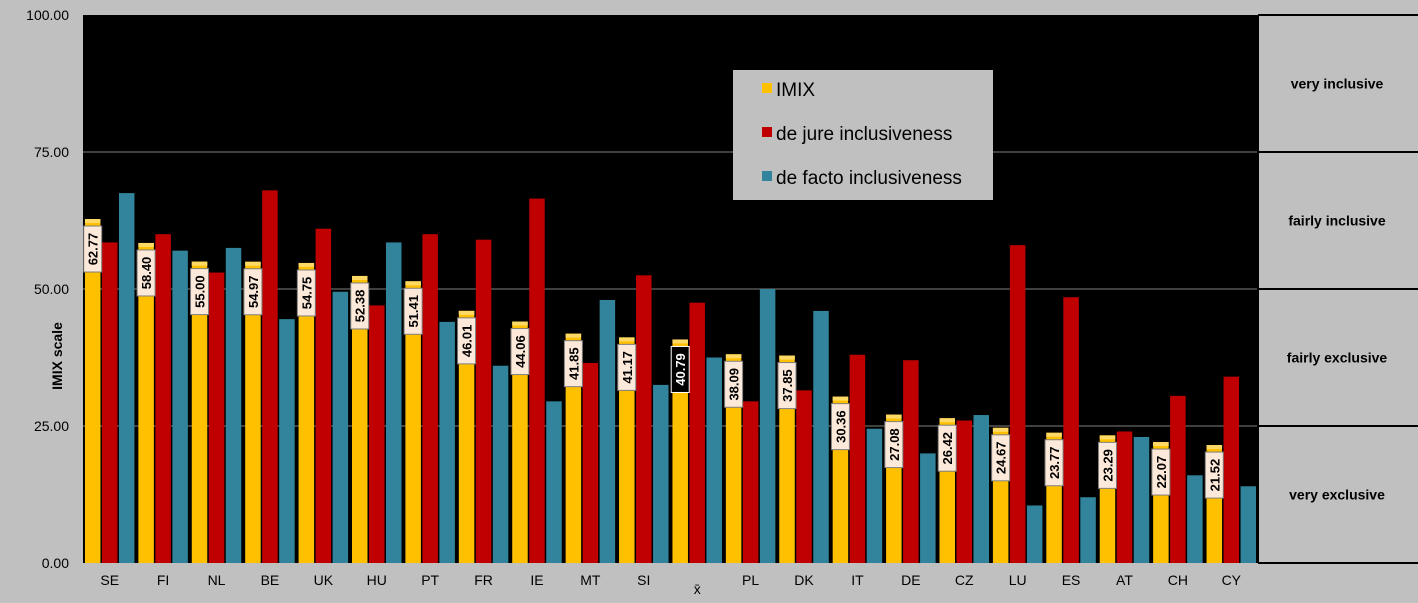  Describe the element at coordinates (520, 352) in the screenshot. I see `value-label: 44.06` at that location.